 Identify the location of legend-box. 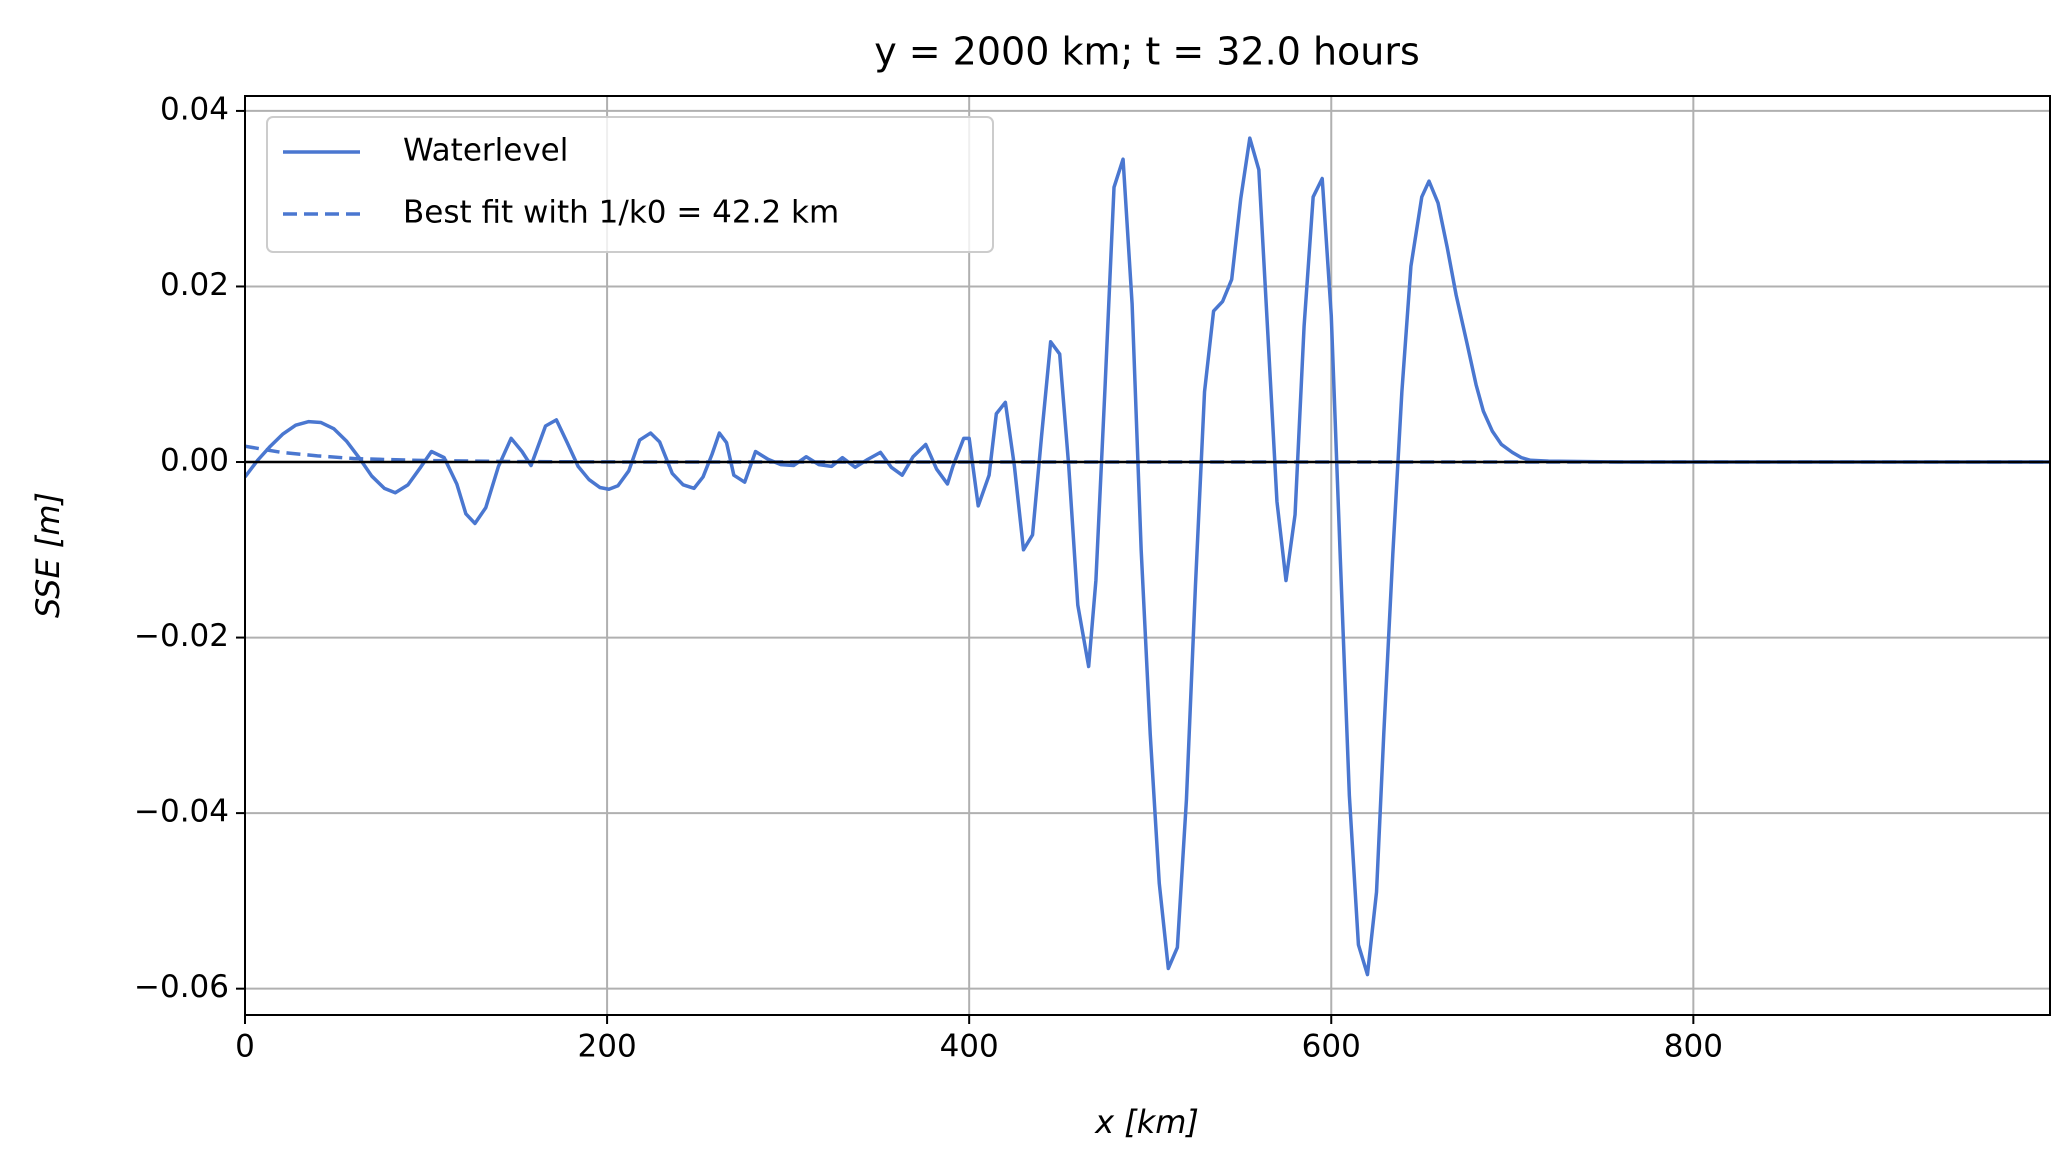
(630, 184).